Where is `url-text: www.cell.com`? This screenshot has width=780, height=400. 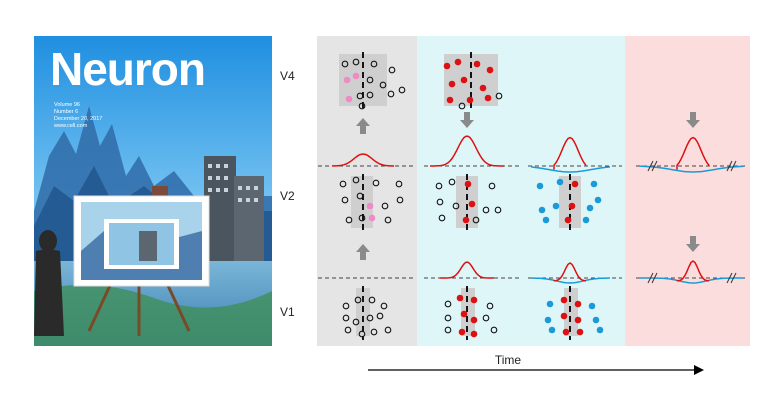 url-text: www.cell.com is located at coordinates (71, 126).